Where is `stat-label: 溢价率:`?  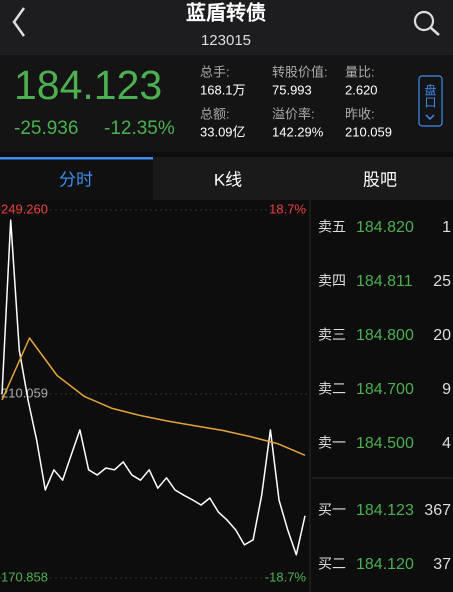
stat-label: 溢价率: is located at coordinates (293, 113).